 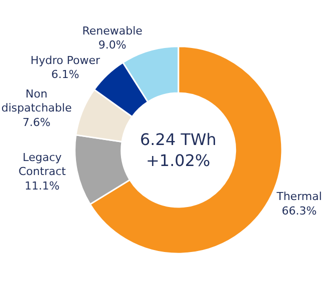 What do you see at coordinates (178, 139) in the screenshot?
I see `text: 6.24 TWh` at bounding box center [178, 139].